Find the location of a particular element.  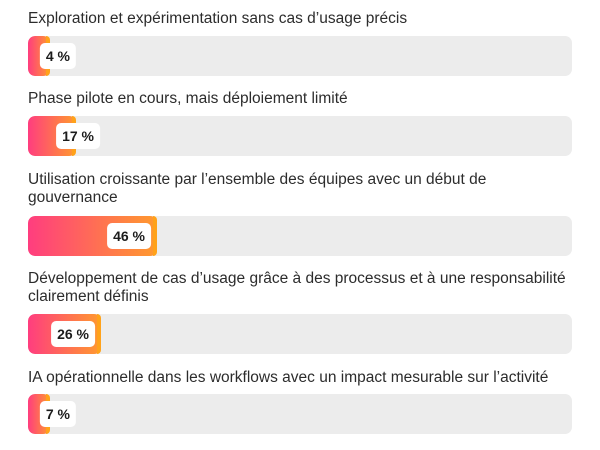

data-label-utilisation: 46 % is located at coordinates (129, 236).